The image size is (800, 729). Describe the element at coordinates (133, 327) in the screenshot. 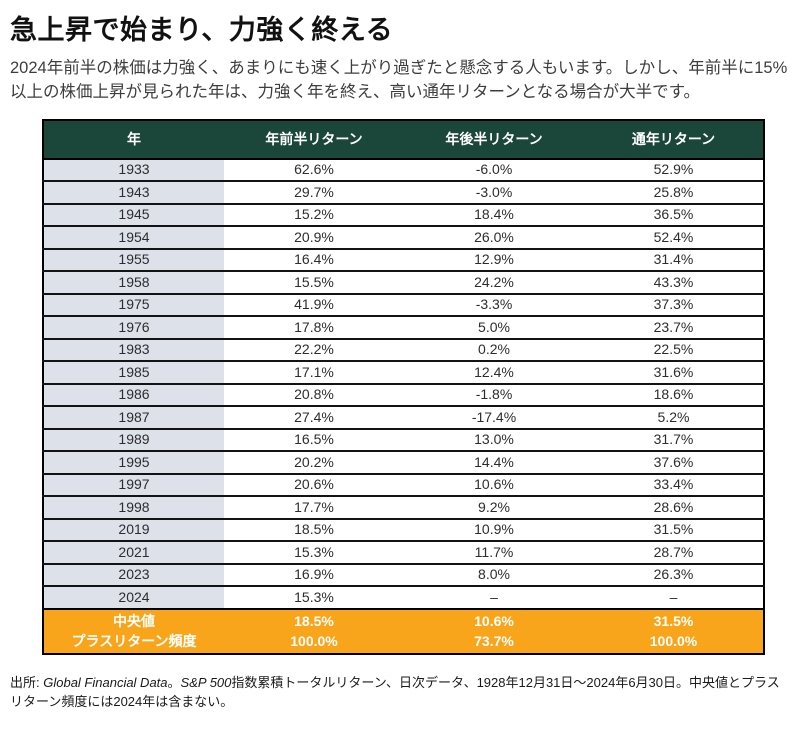

I see `year-cell: 1976` at that location.